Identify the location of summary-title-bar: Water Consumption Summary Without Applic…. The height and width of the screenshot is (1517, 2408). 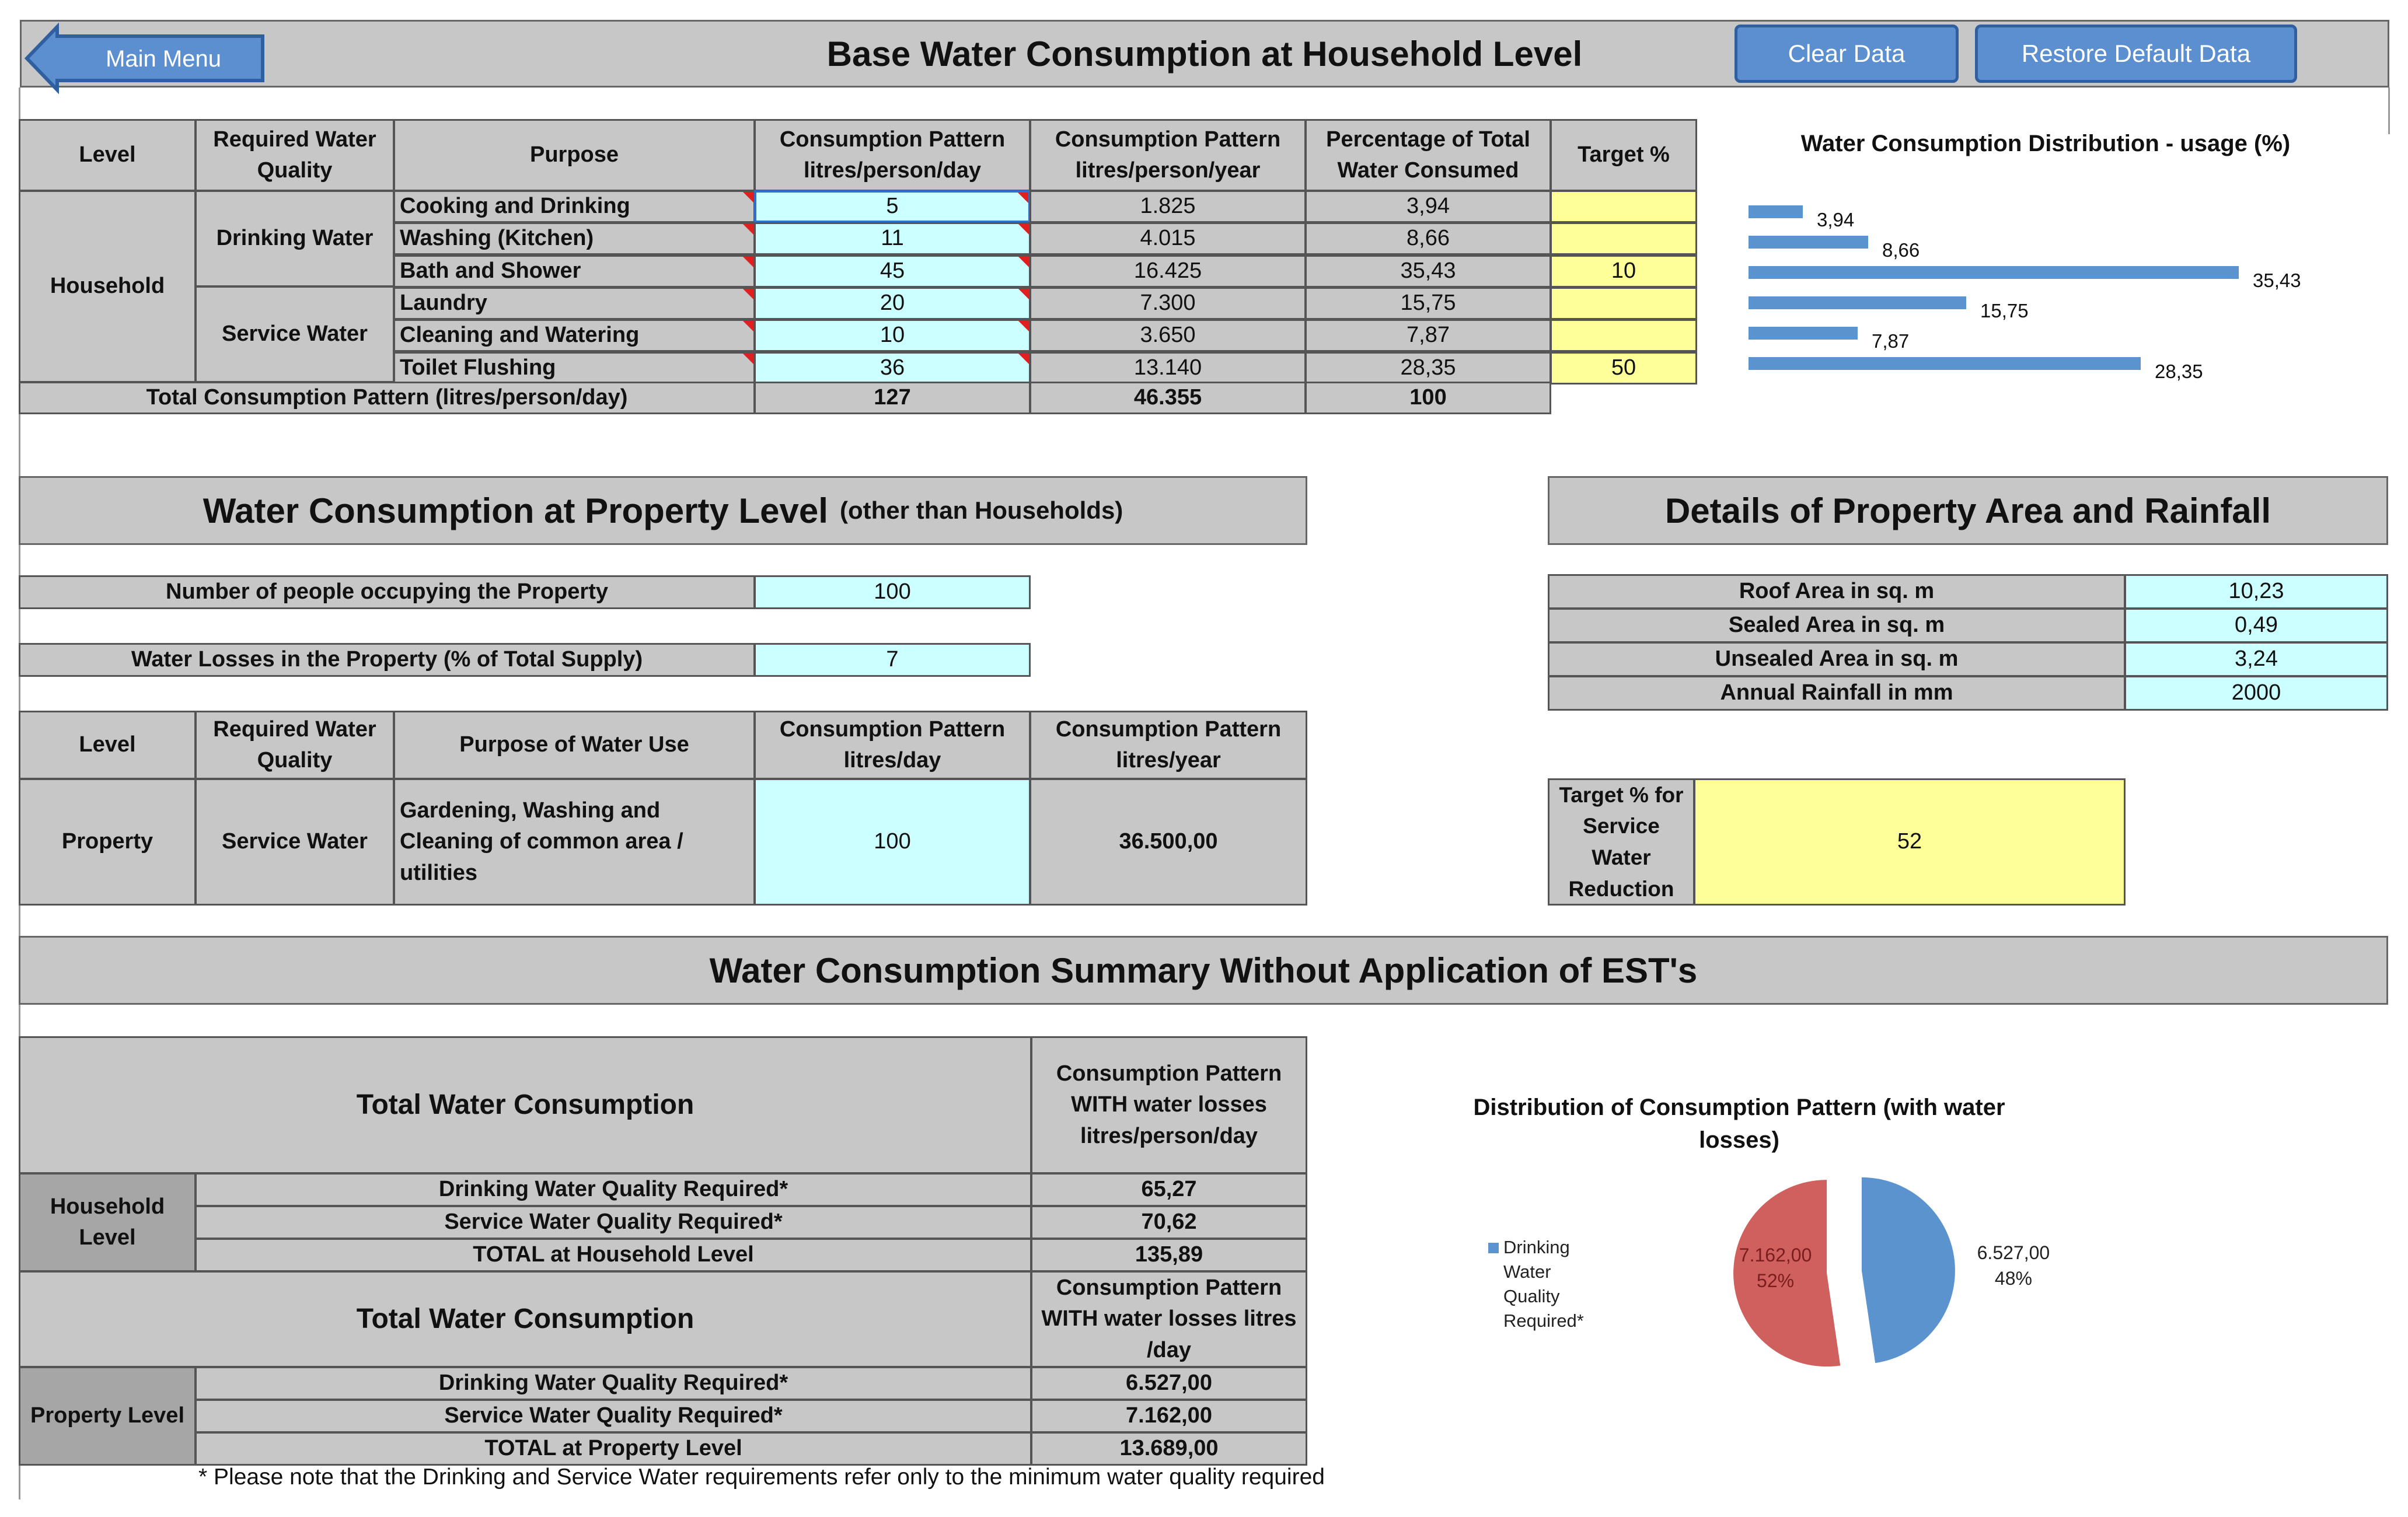
(1204, 970).